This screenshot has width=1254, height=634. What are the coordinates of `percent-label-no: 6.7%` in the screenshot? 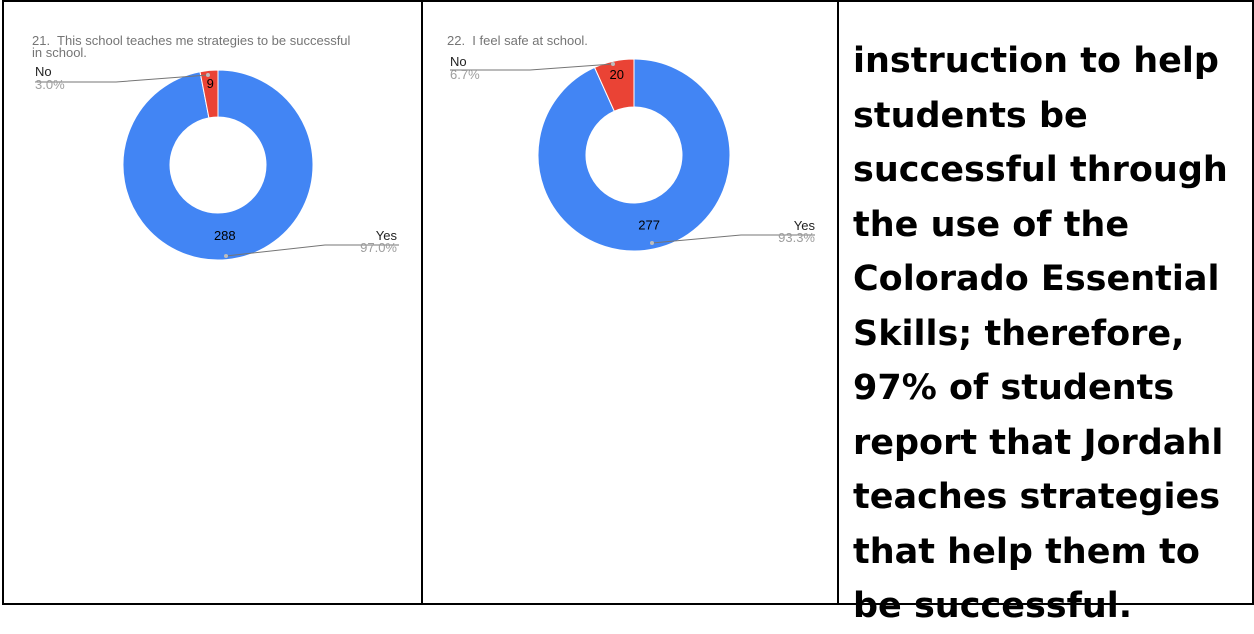 It's located at (465, 74).